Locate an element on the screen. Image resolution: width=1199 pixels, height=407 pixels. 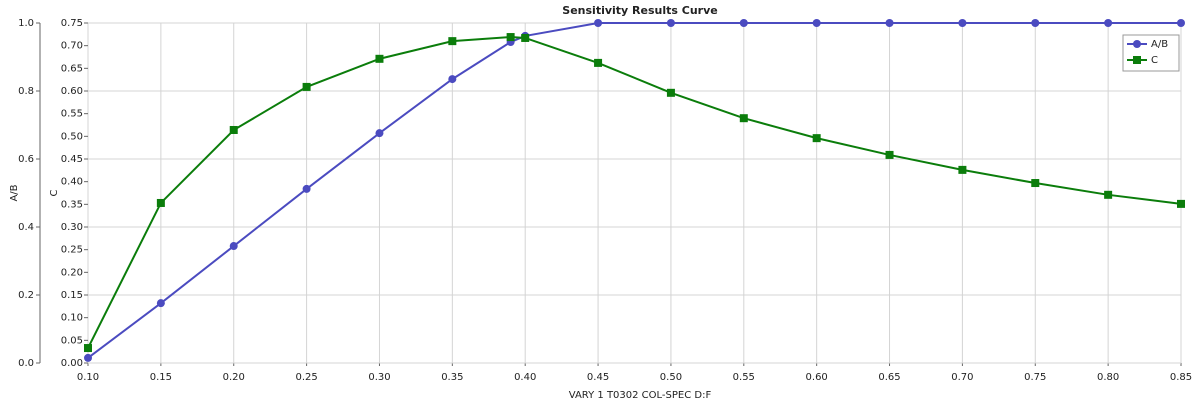
y2-tick-label: 0.00 is located at coordinates (72, 363).